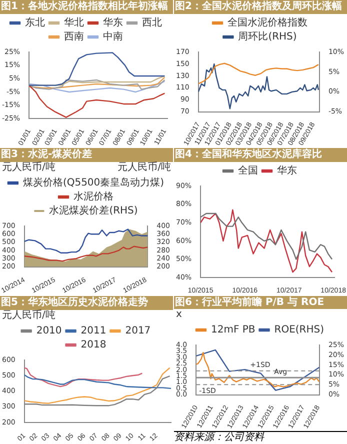 The width and height of the screenshot is (347, 444). What do you see at coordinates (248, 170) in the screenshot?
I see `legend-label: 全国` at bounding box center [248, 170].